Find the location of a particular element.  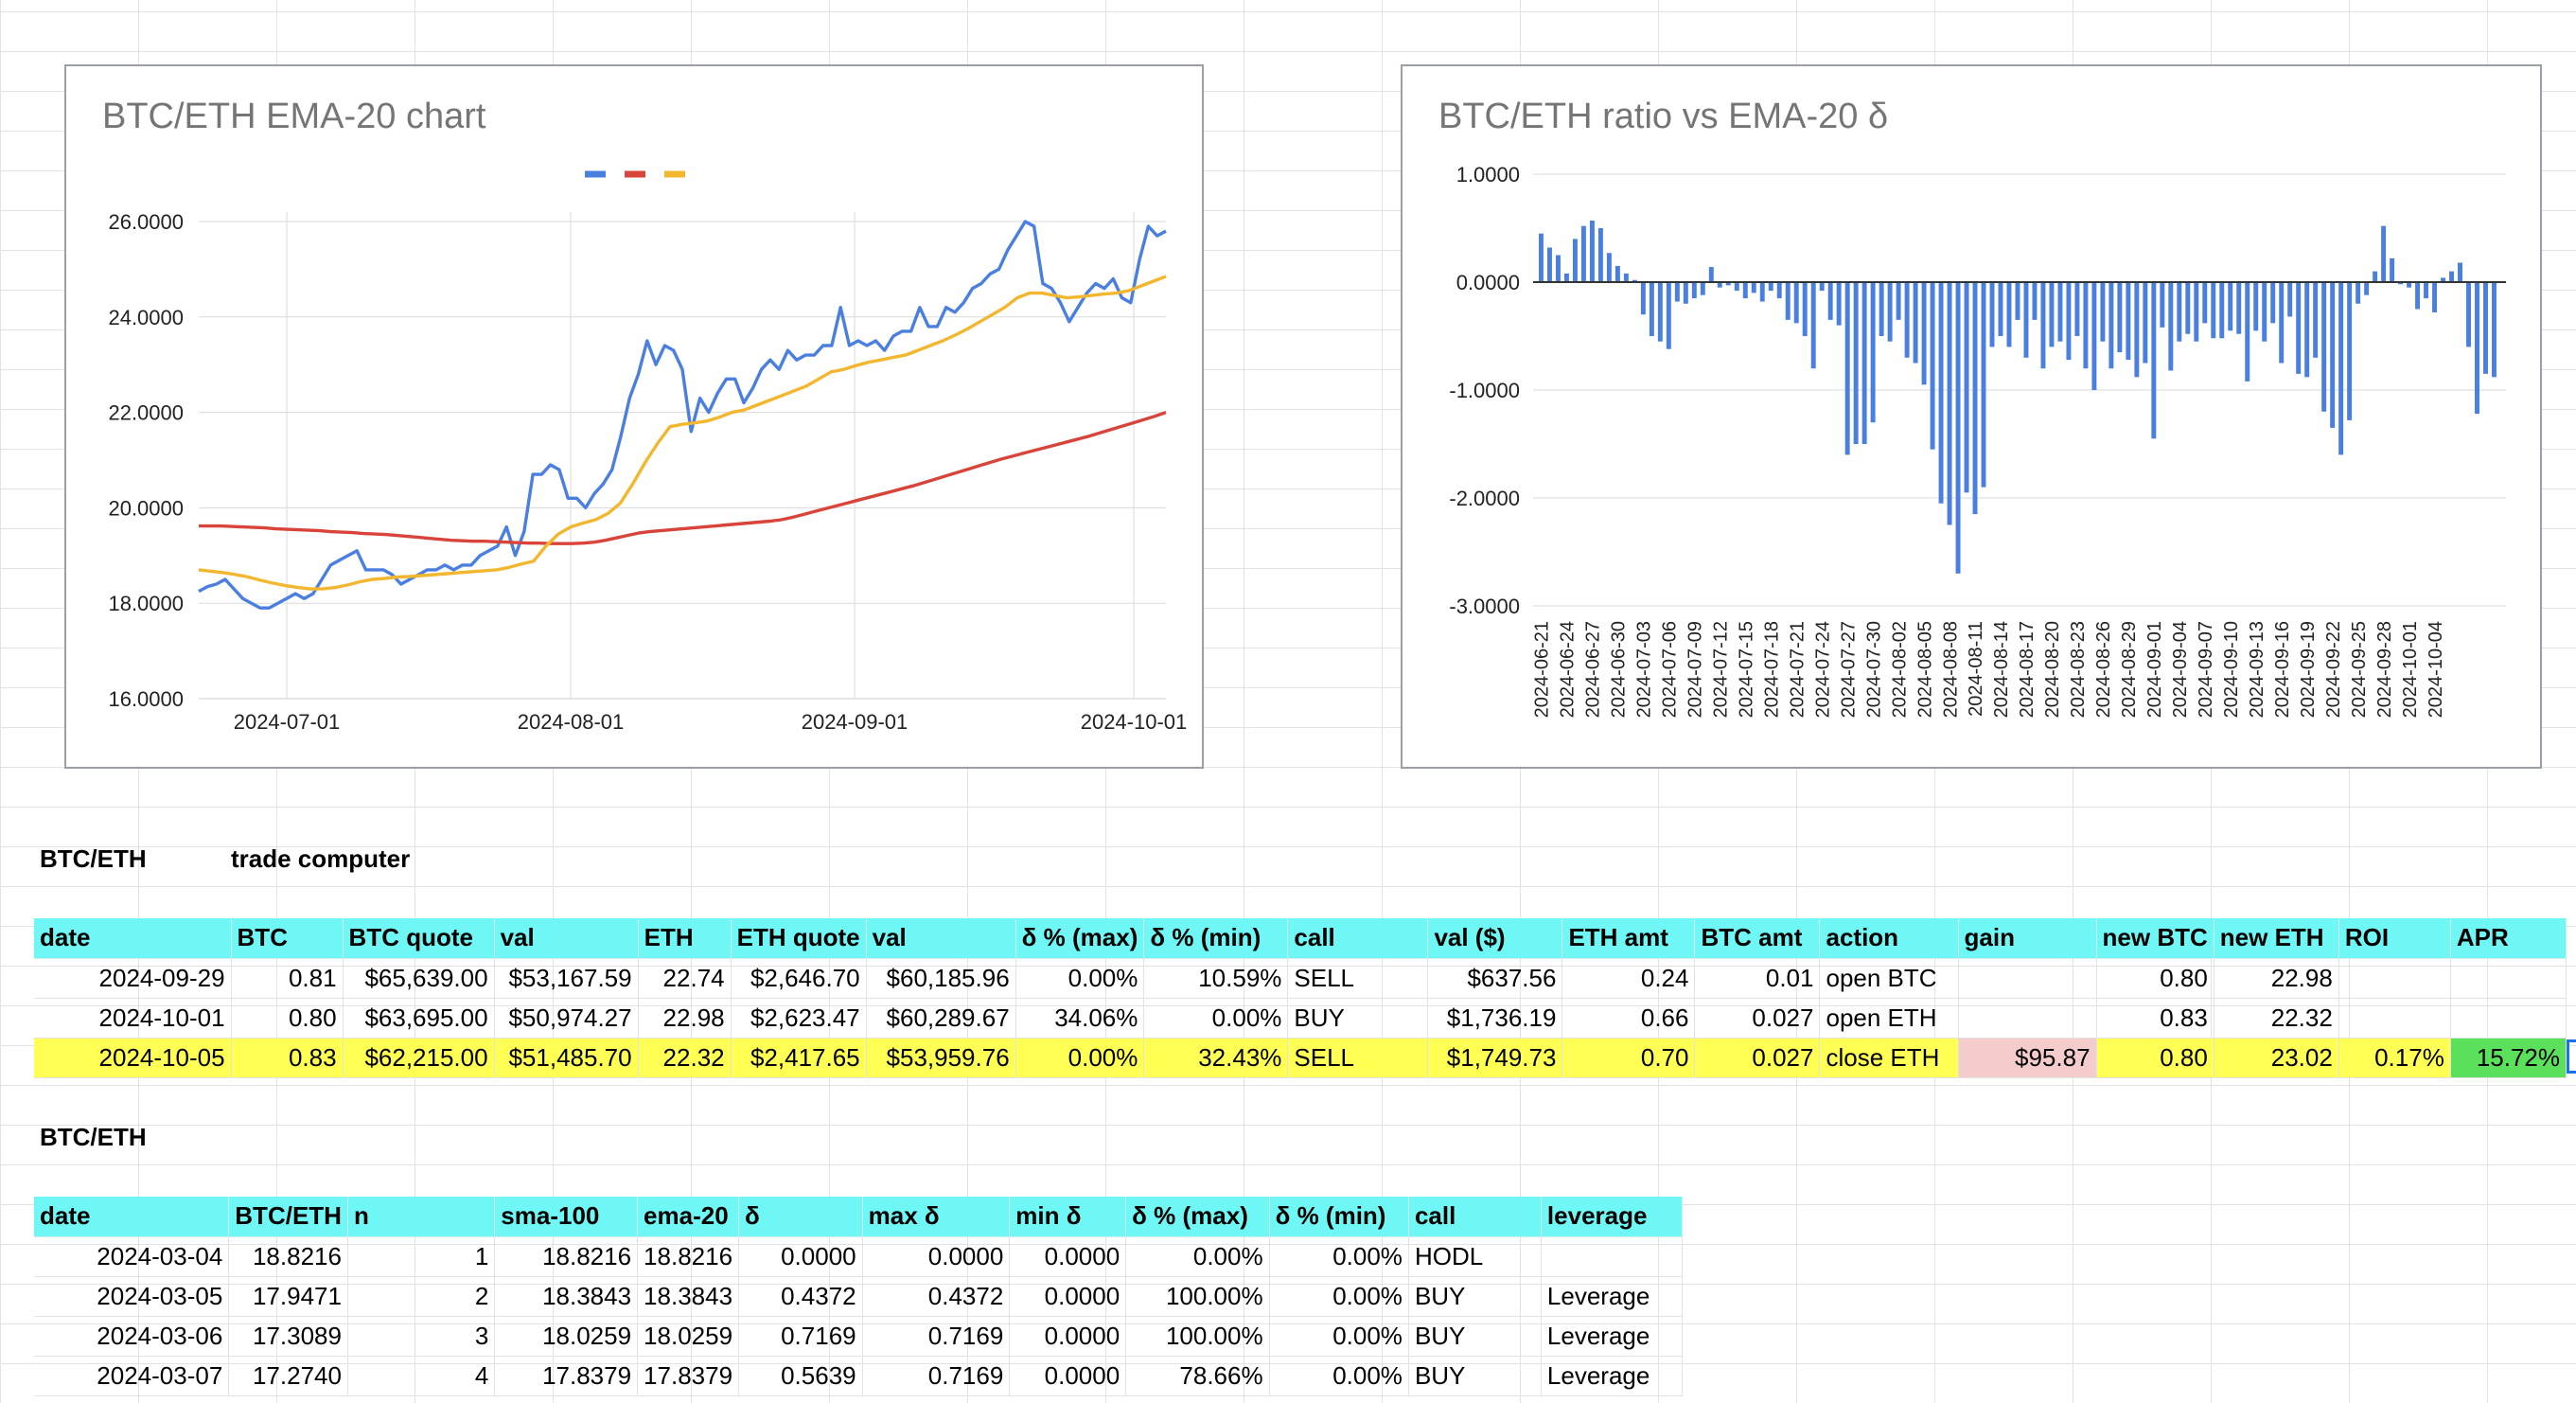

header-cell: date is located at coordinates (132, 1217).